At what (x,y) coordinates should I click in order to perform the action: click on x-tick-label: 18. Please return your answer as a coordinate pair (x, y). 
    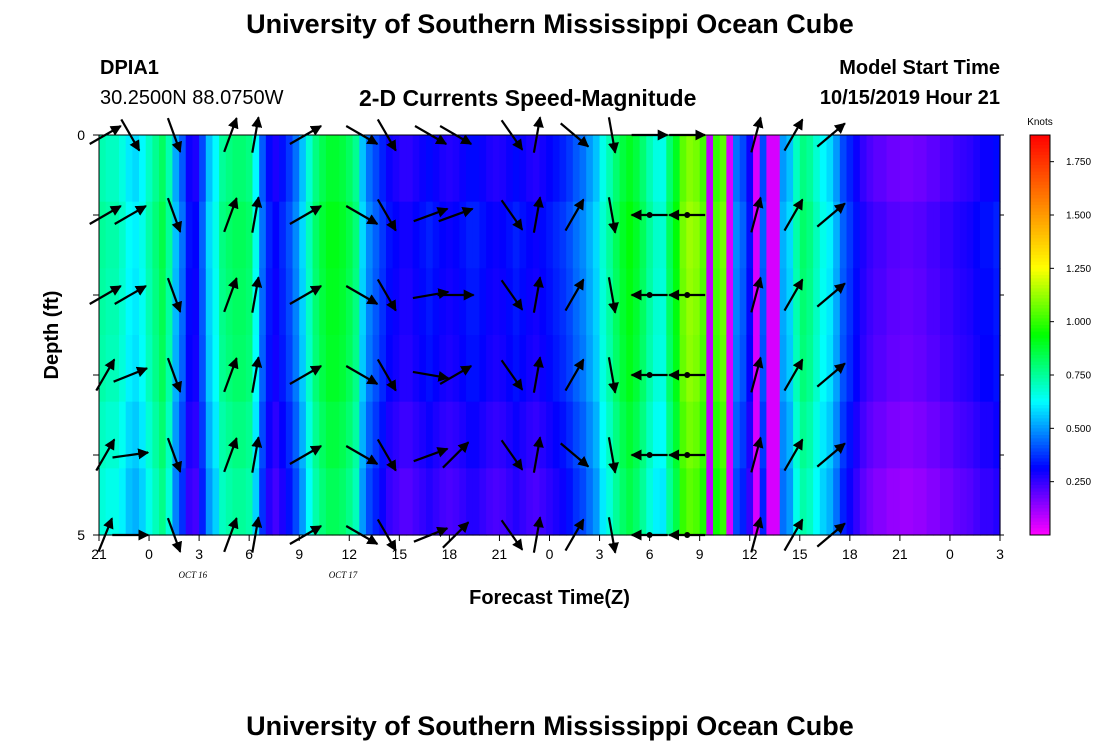
    Looking at the image, I should click on (850, 554).